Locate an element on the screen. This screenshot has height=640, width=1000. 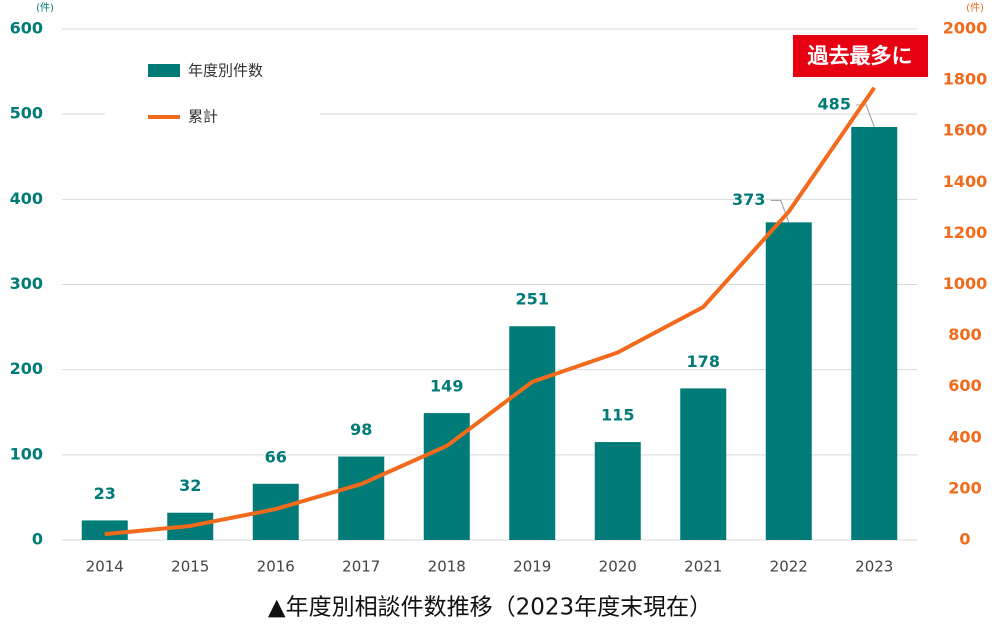
y2-unit: (件) is located at coordinates (975, 8).